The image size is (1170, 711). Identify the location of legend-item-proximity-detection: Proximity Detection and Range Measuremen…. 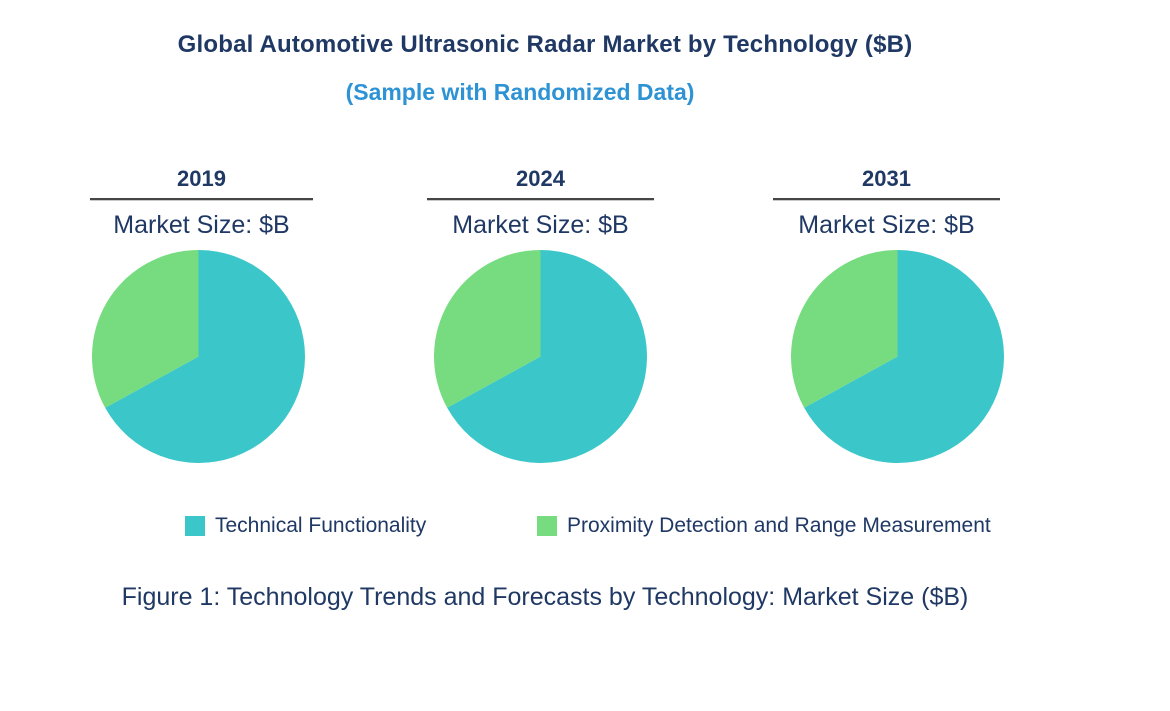
(764, 526).